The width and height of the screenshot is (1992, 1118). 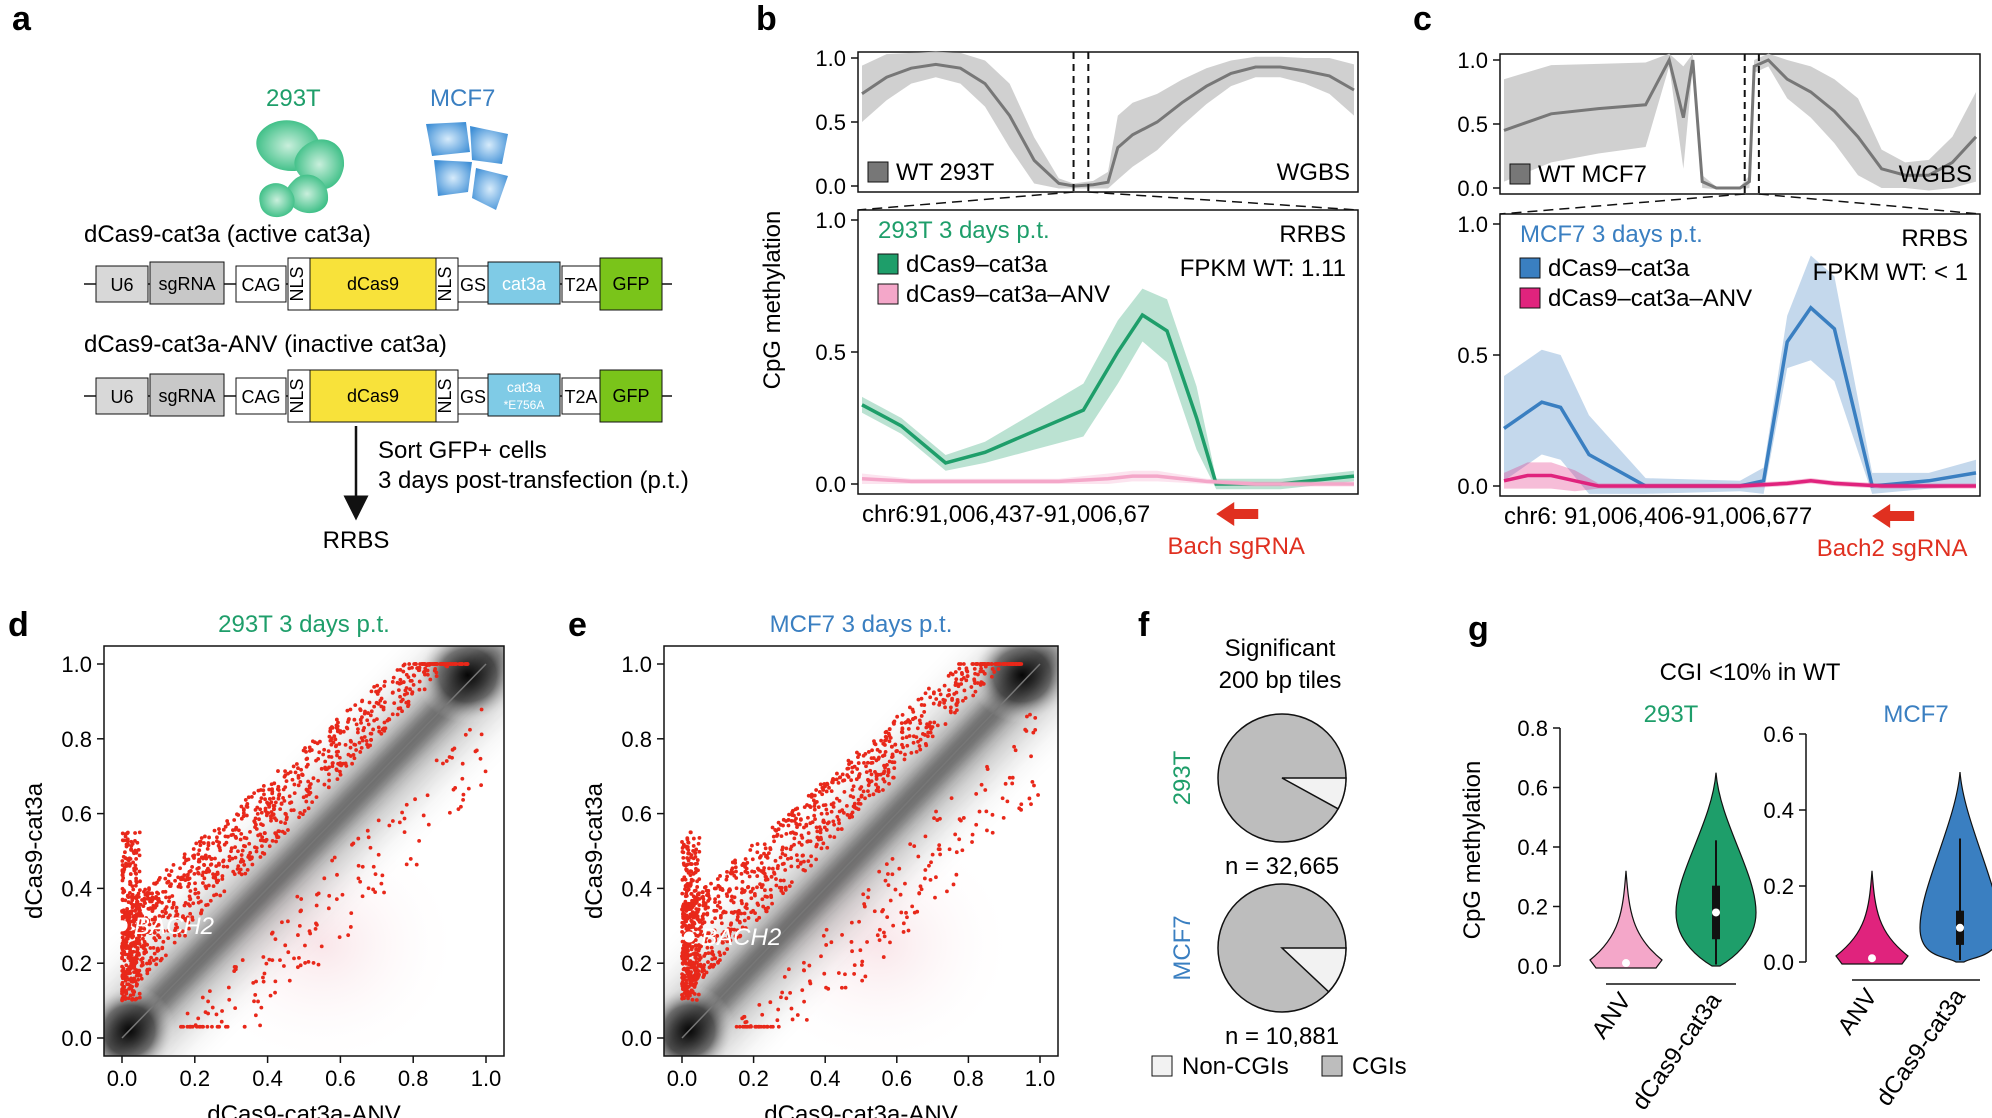 What do you see at coordinates (1934, 238) in the screenshot?
I see `c_bottom-tag: RRBS` at bounding box center [1934, 238].